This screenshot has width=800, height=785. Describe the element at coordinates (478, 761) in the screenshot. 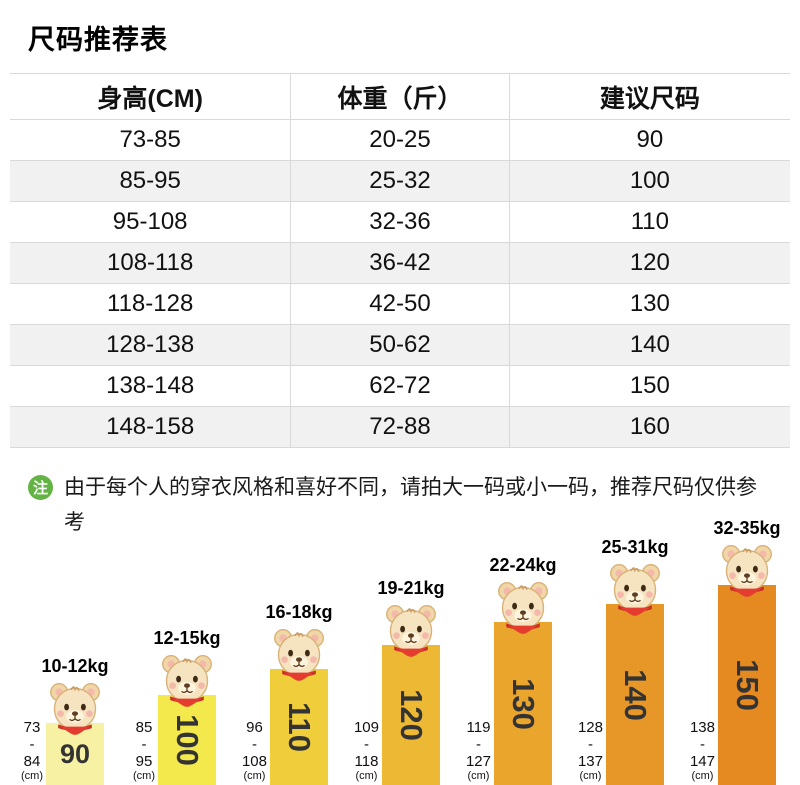

I see `height-max: 127` at that location.